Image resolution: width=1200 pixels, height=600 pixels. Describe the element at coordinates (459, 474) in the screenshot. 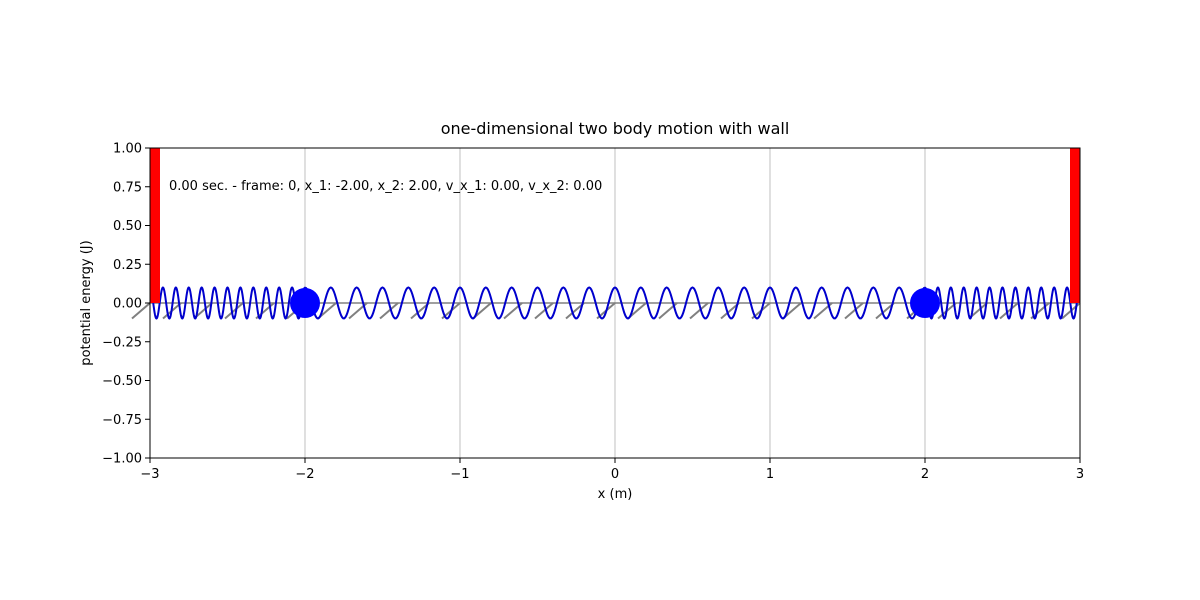

I see `x-tick-label-2: −1` at that location.